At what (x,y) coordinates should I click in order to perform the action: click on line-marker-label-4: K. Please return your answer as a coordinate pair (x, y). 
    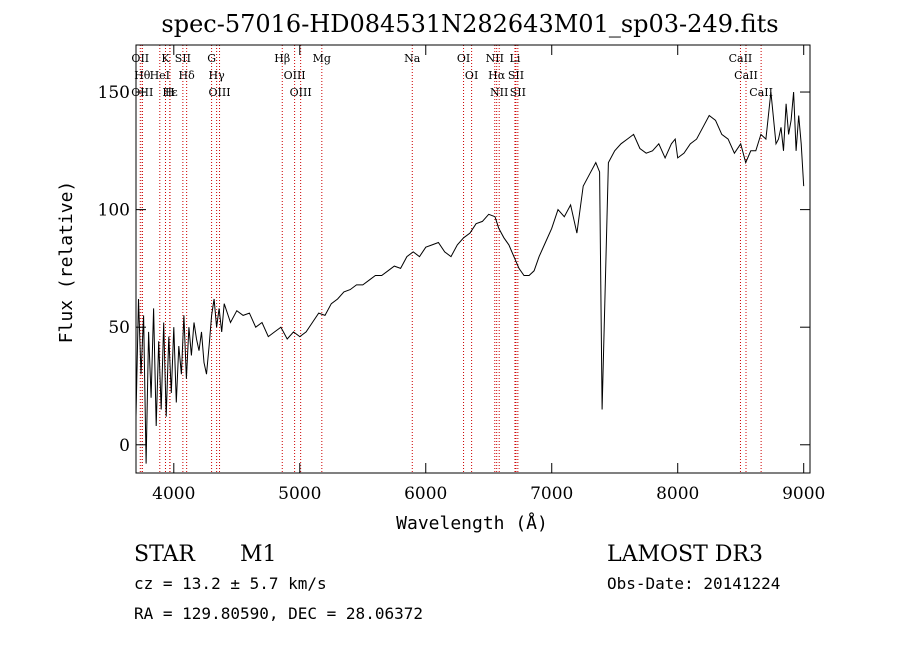
    Looking at the image, I should click on (165, 58).